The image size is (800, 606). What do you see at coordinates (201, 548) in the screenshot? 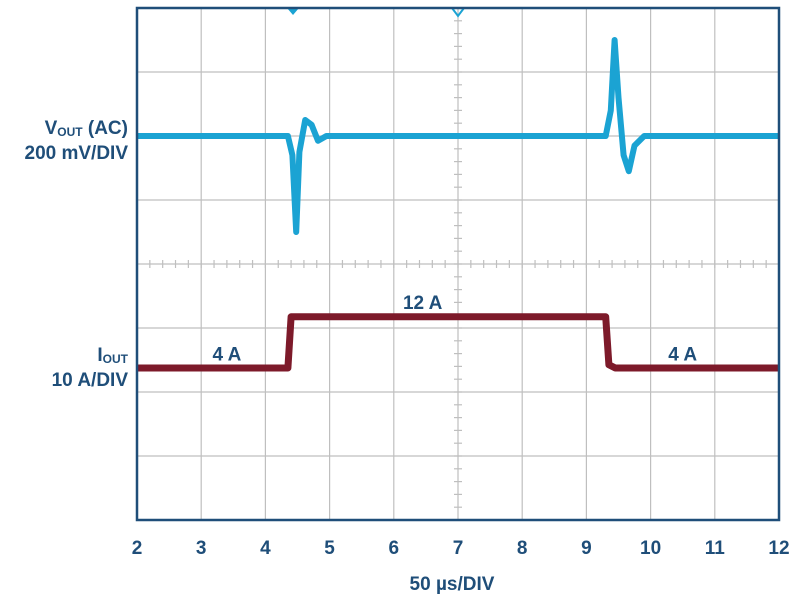
I see `x-tick-label: 3` at bounding box center [201, 548].